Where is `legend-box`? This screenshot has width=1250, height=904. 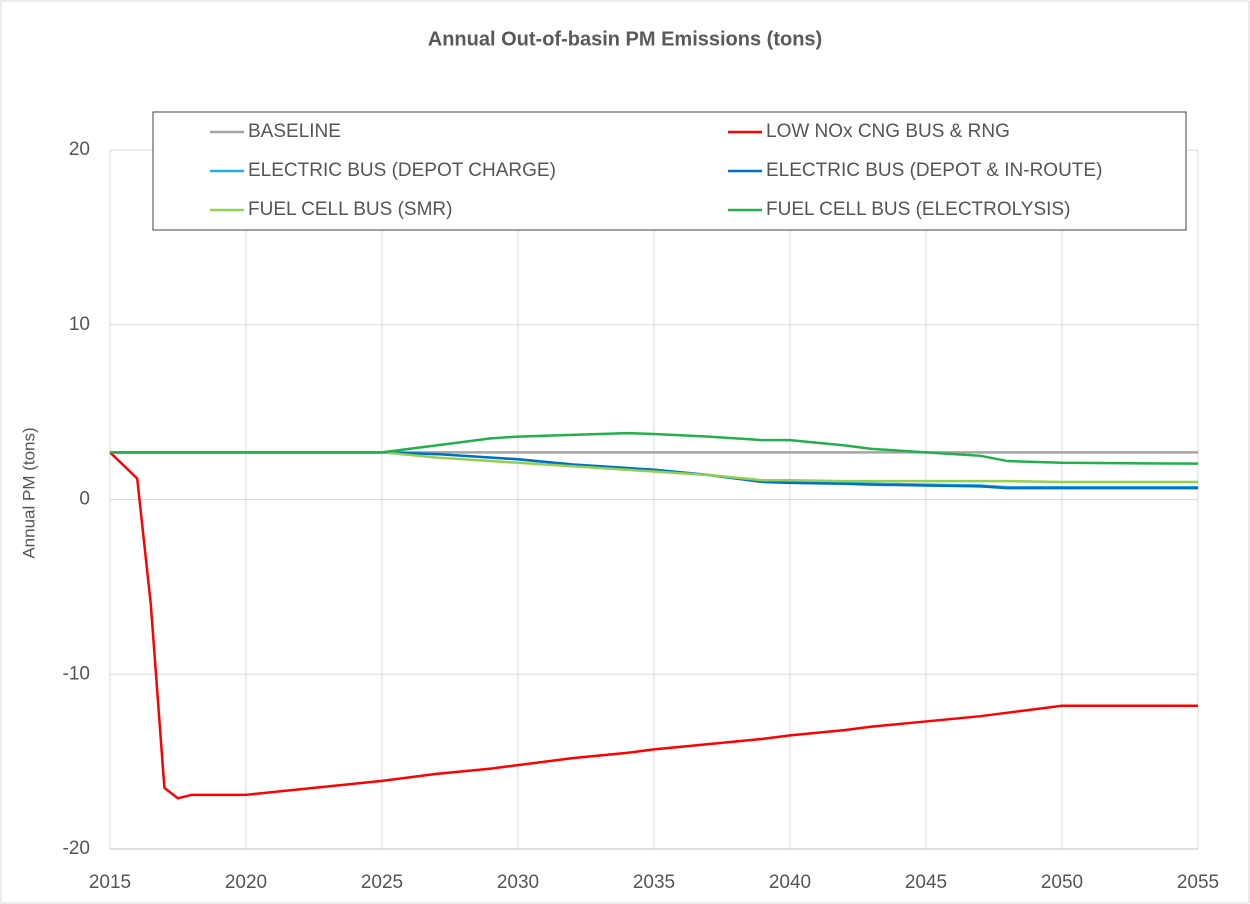
legend-box is located at coordinates (669, 171).